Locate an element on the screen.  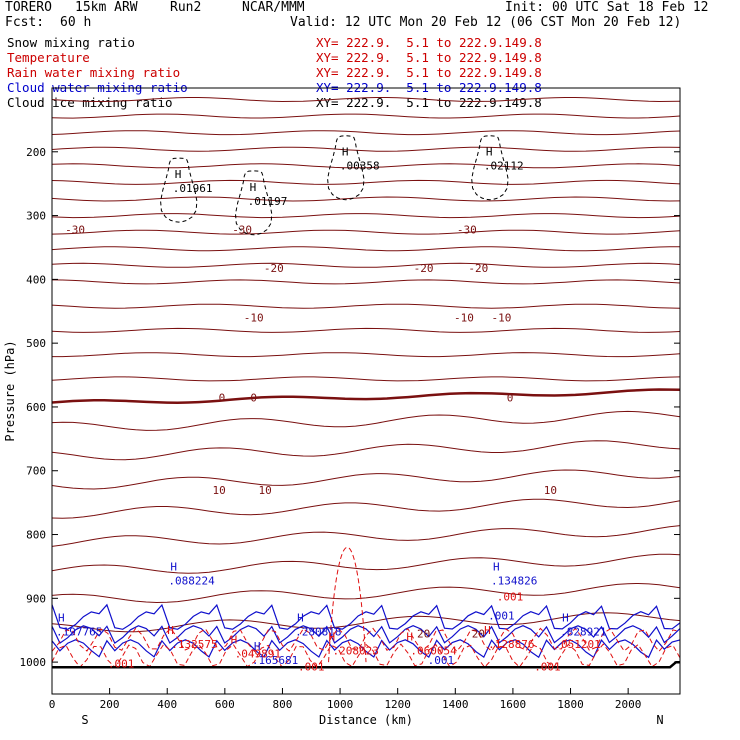
x-tick-label: 2000 is located at coordinates (628, 704).